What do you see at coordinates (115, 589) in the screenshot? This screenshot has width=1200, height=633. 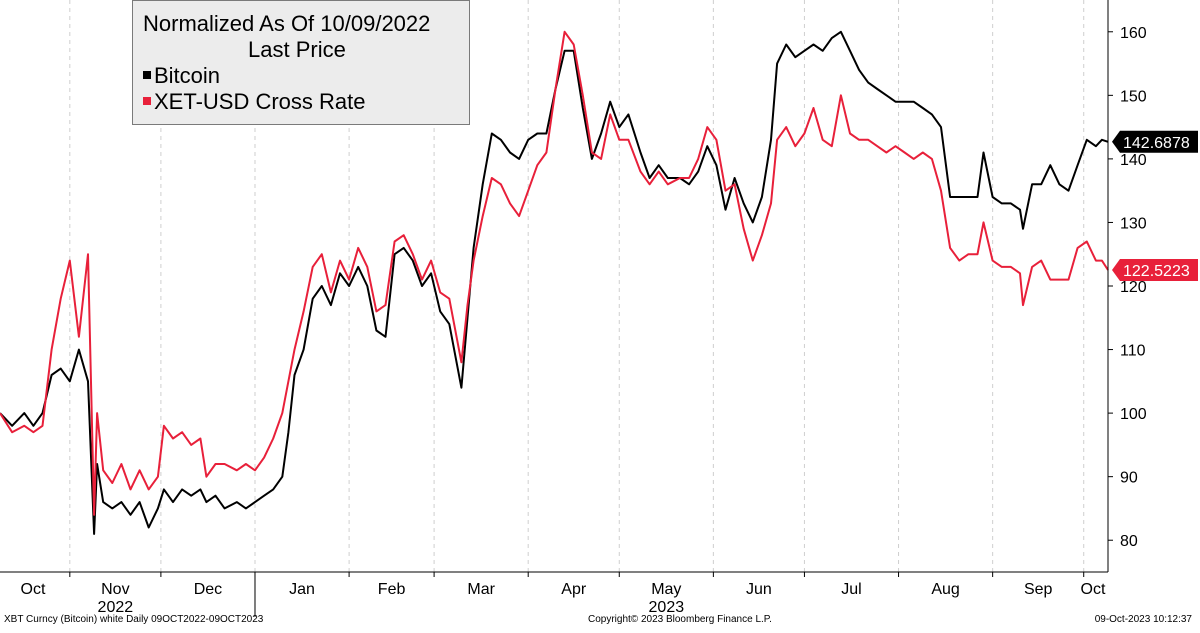 I see `x-tick-label: Nov` at bounding box center [115, 589].